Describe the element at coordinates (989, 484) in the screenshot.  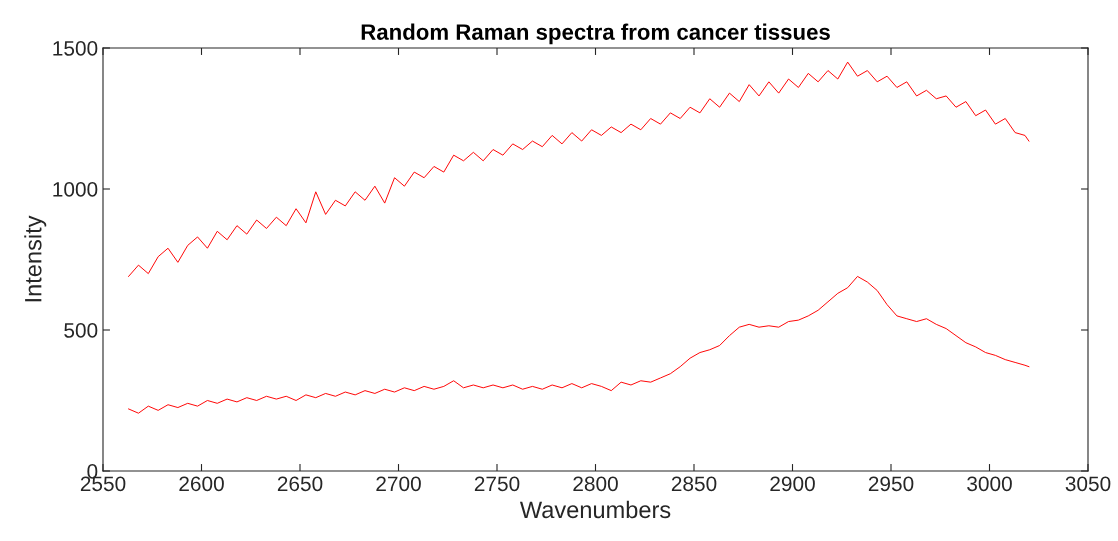
I see `x-tick-label: 3000` at that location.